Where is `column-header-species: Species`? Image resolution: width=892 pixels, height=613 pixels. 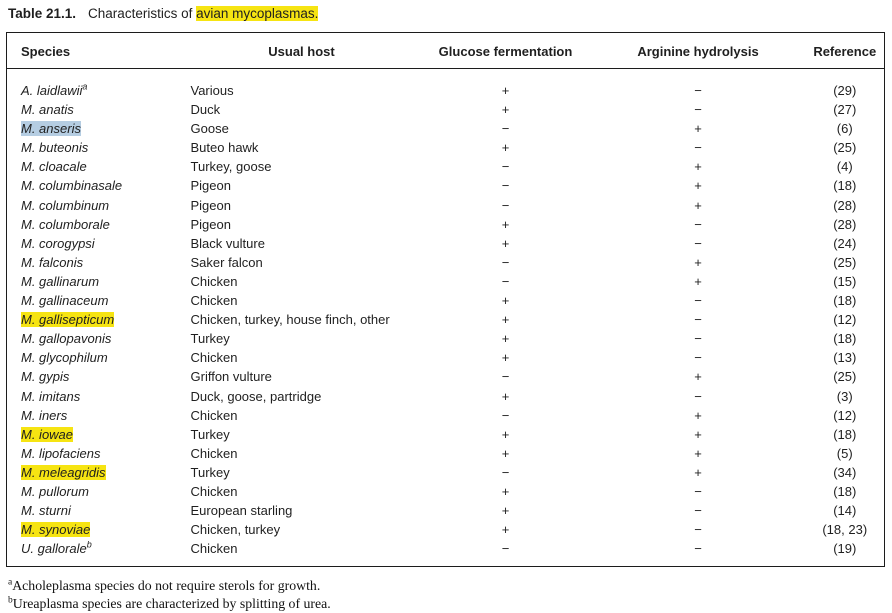 column-header-species: Species is located at coordinates (94, 50).